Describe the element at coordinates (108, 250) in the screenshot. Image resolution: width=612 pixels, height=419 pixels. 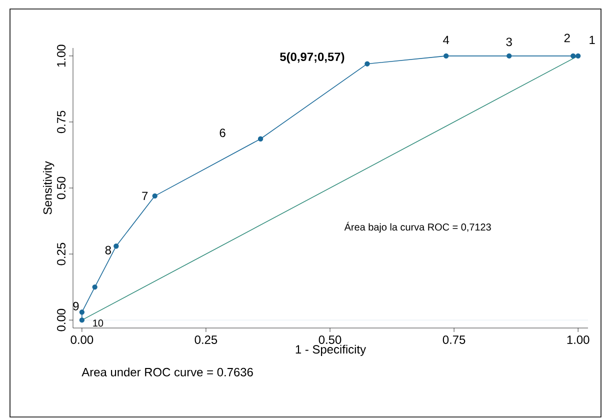
I see `annotation: 8` at that location.